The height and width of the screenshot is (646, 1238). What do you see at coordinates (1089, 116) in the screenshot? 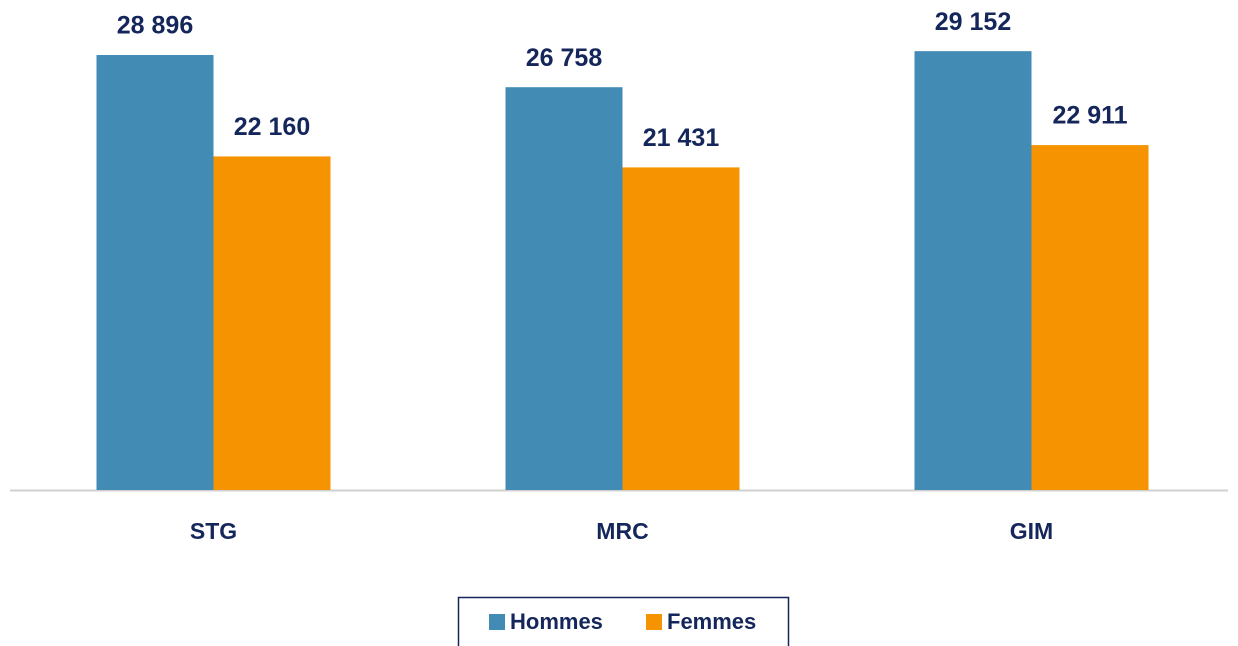
I see `data-label: 22 911` at bounding box center [1089, 116].